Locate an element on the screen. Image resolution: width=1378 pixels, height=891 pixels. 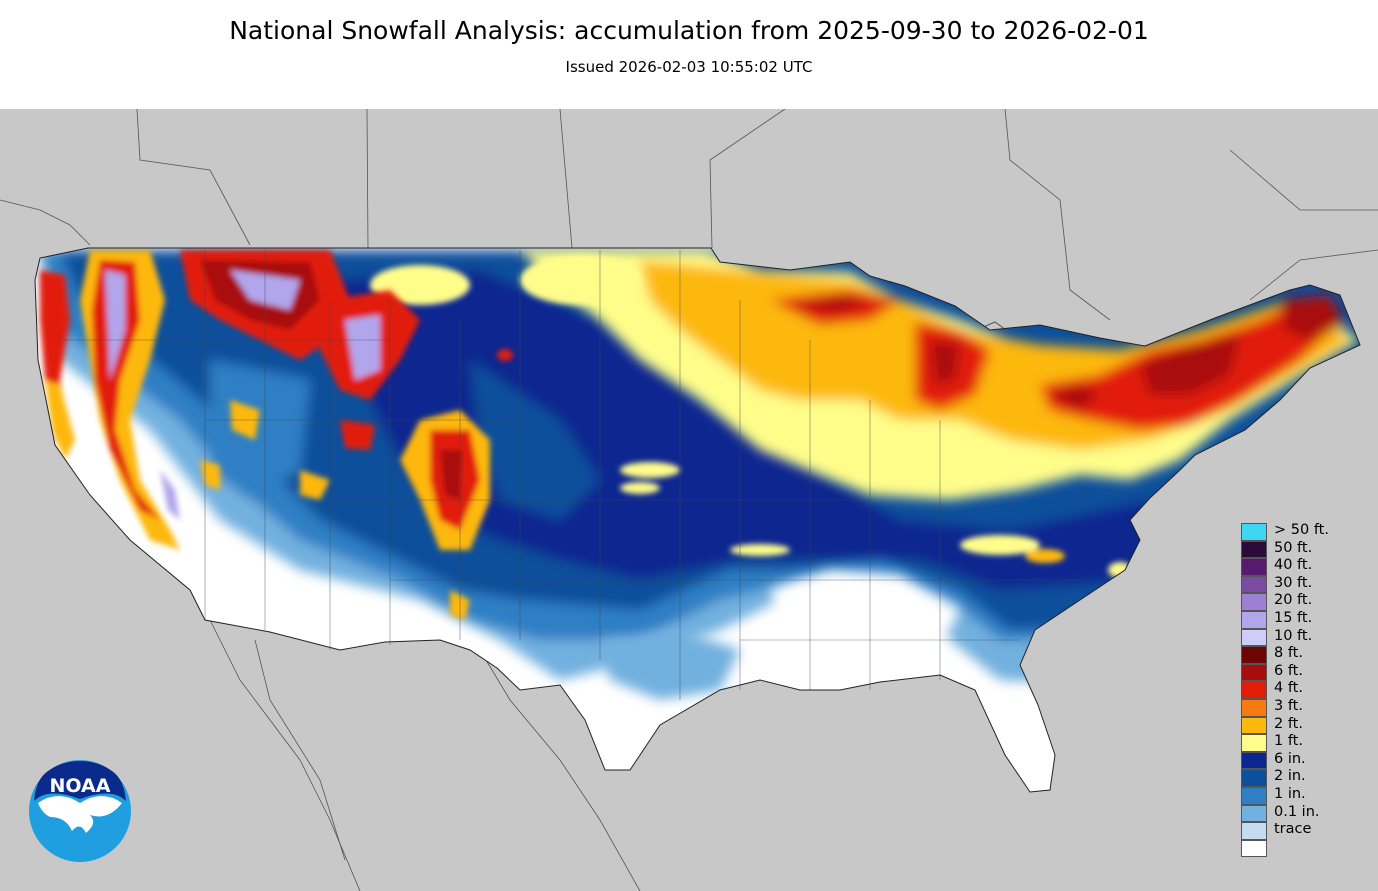
legend-label: 6 ft. is located at coordinates (1288, 670).